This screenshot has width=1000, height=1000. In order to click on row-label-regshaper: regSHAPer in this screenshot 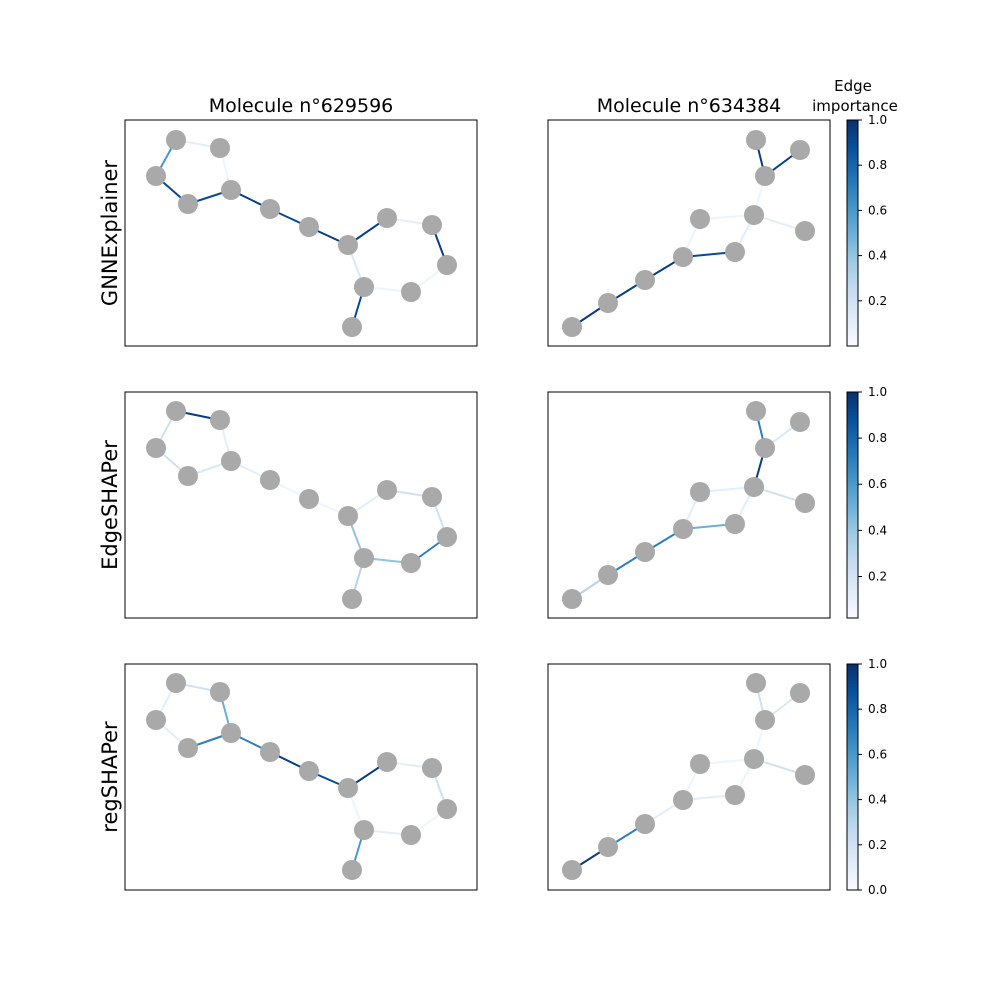, I will do `click(110, 777)`.